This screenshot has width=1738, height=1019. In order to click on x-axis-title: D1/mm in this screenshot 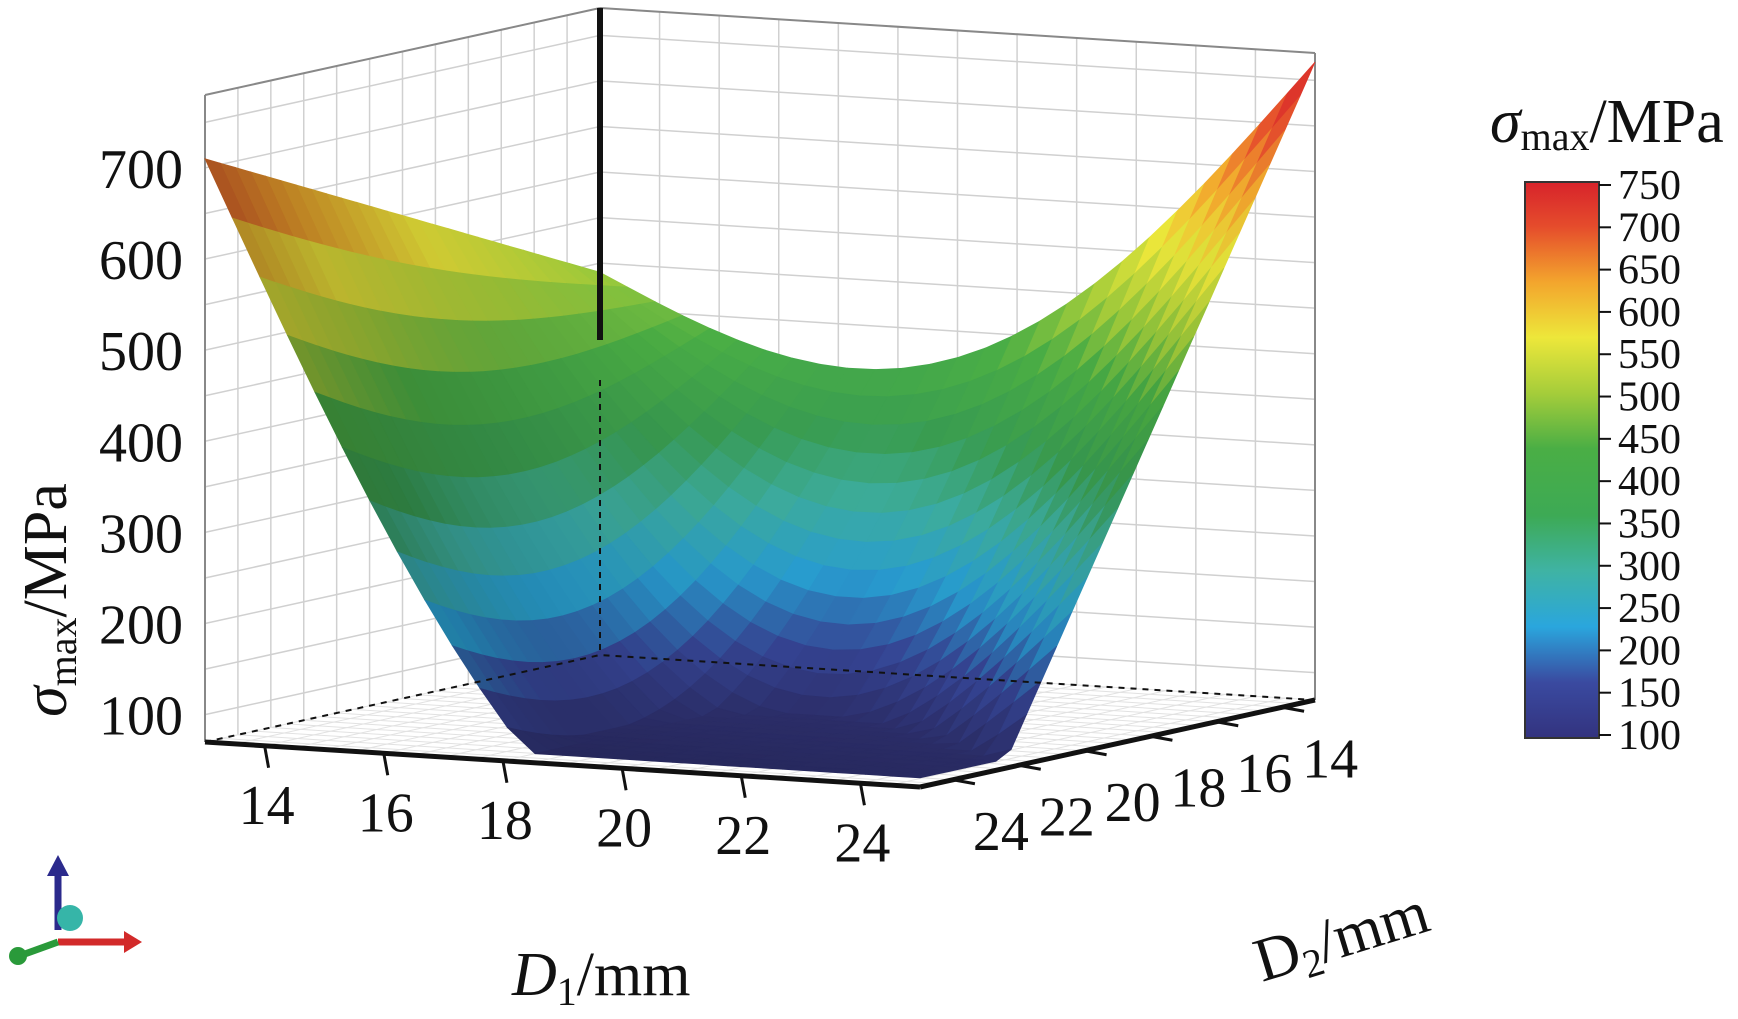, I will do `click(600, 977)`.